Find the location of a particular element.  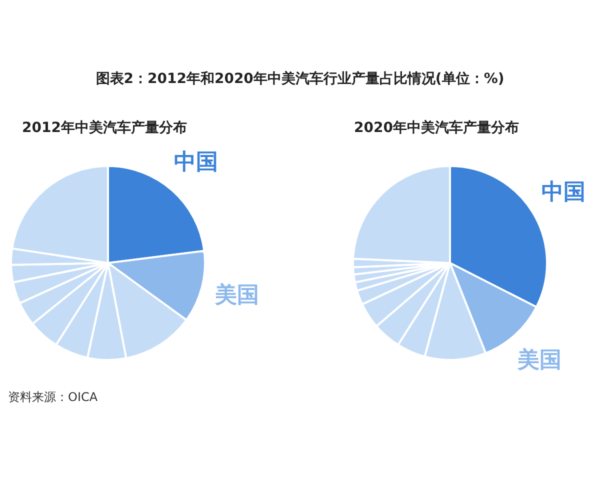

text: 图表2：2012年和2020年中美汽车行业产量占比情况(单位：%) is located at coordinates (300, 79).